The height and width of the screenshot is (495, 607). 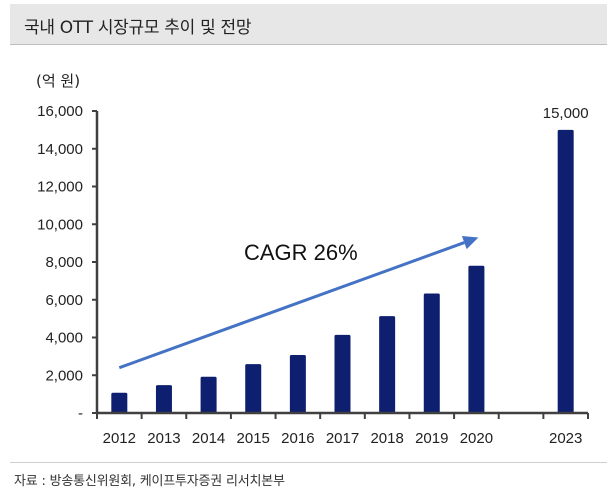 I want to click on y-tick-label: 8,000, so click(x=64, y=262).